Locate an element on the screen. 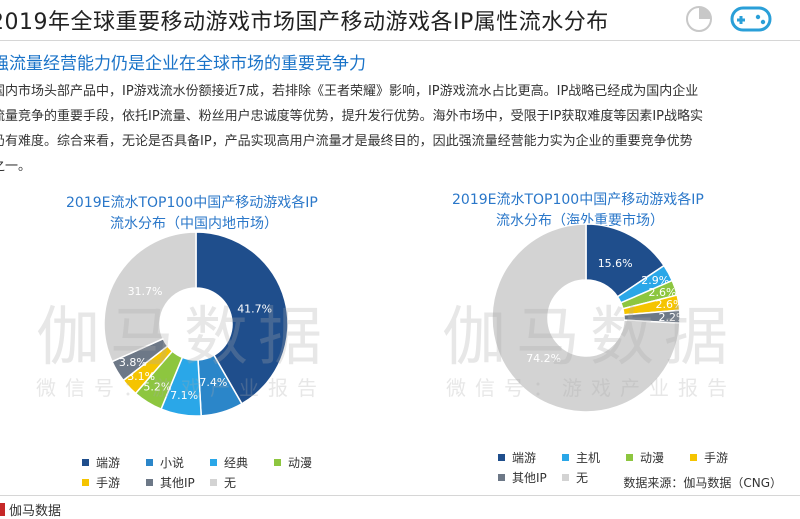 Image resolution: width=800 pixels, height=519 pixels. data-source: 数据来源：伽马数据（CNG） is located at coordinates (702, 483).